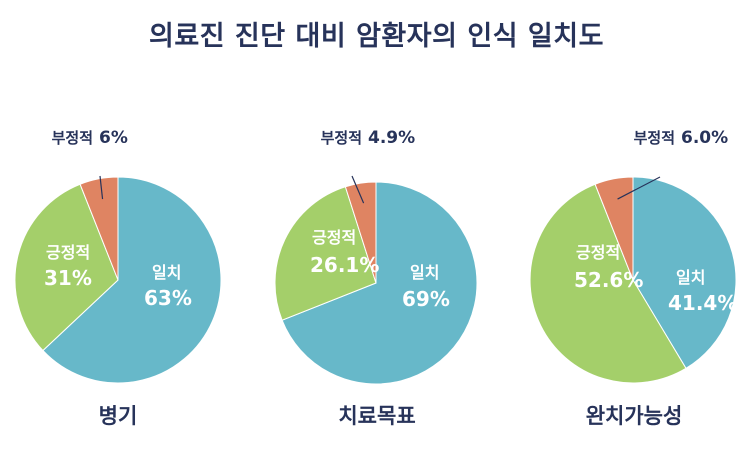 Image resolution: width=753 pixels, height=456 pixels. Describe the element at coordinates (118, 416) in the screenshot. I see `pie-title-stage: 병기` at that location.